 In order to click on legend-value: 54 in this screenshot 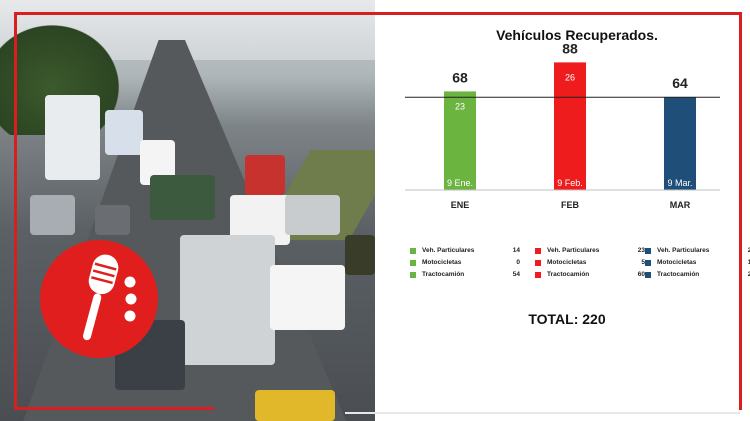, I will do `click(516, 274)`.